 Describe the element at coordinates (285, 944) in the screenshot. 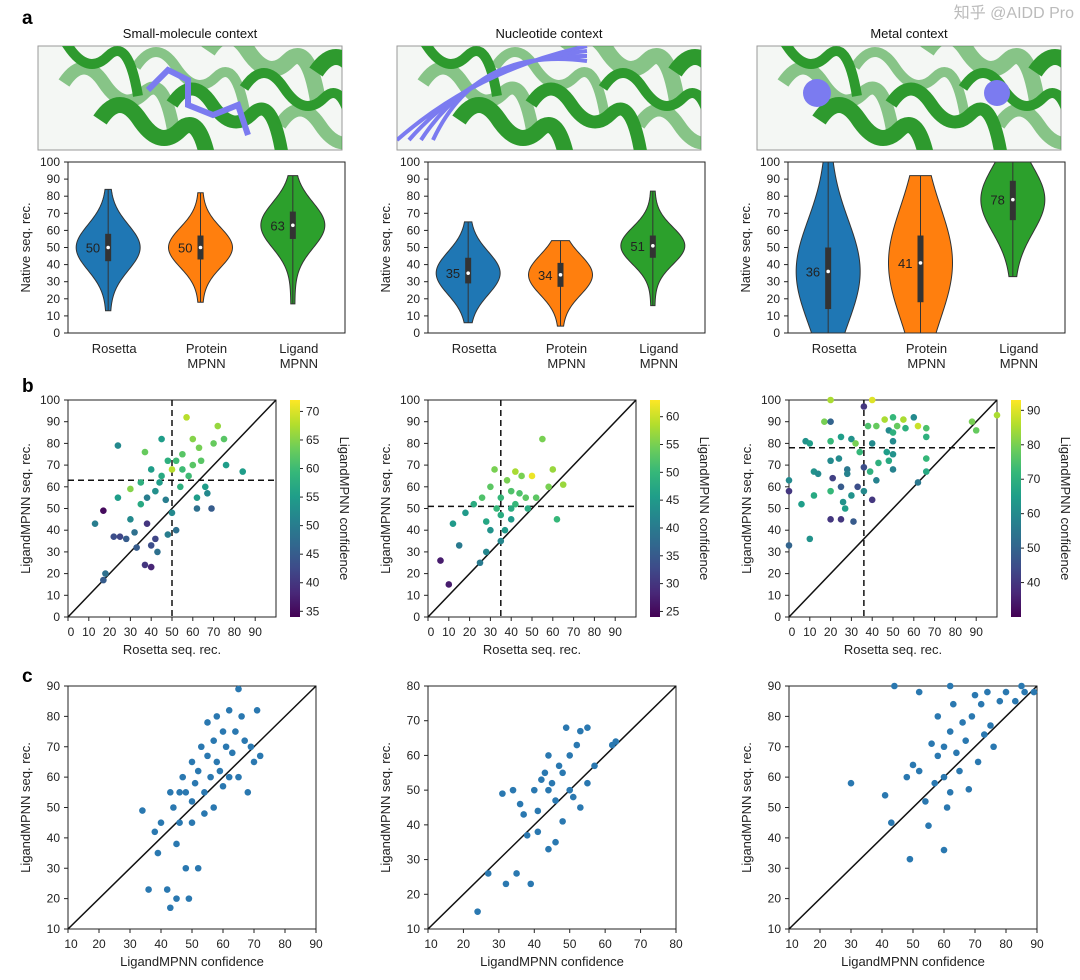

I see `x-tick-label: 80` at that location.